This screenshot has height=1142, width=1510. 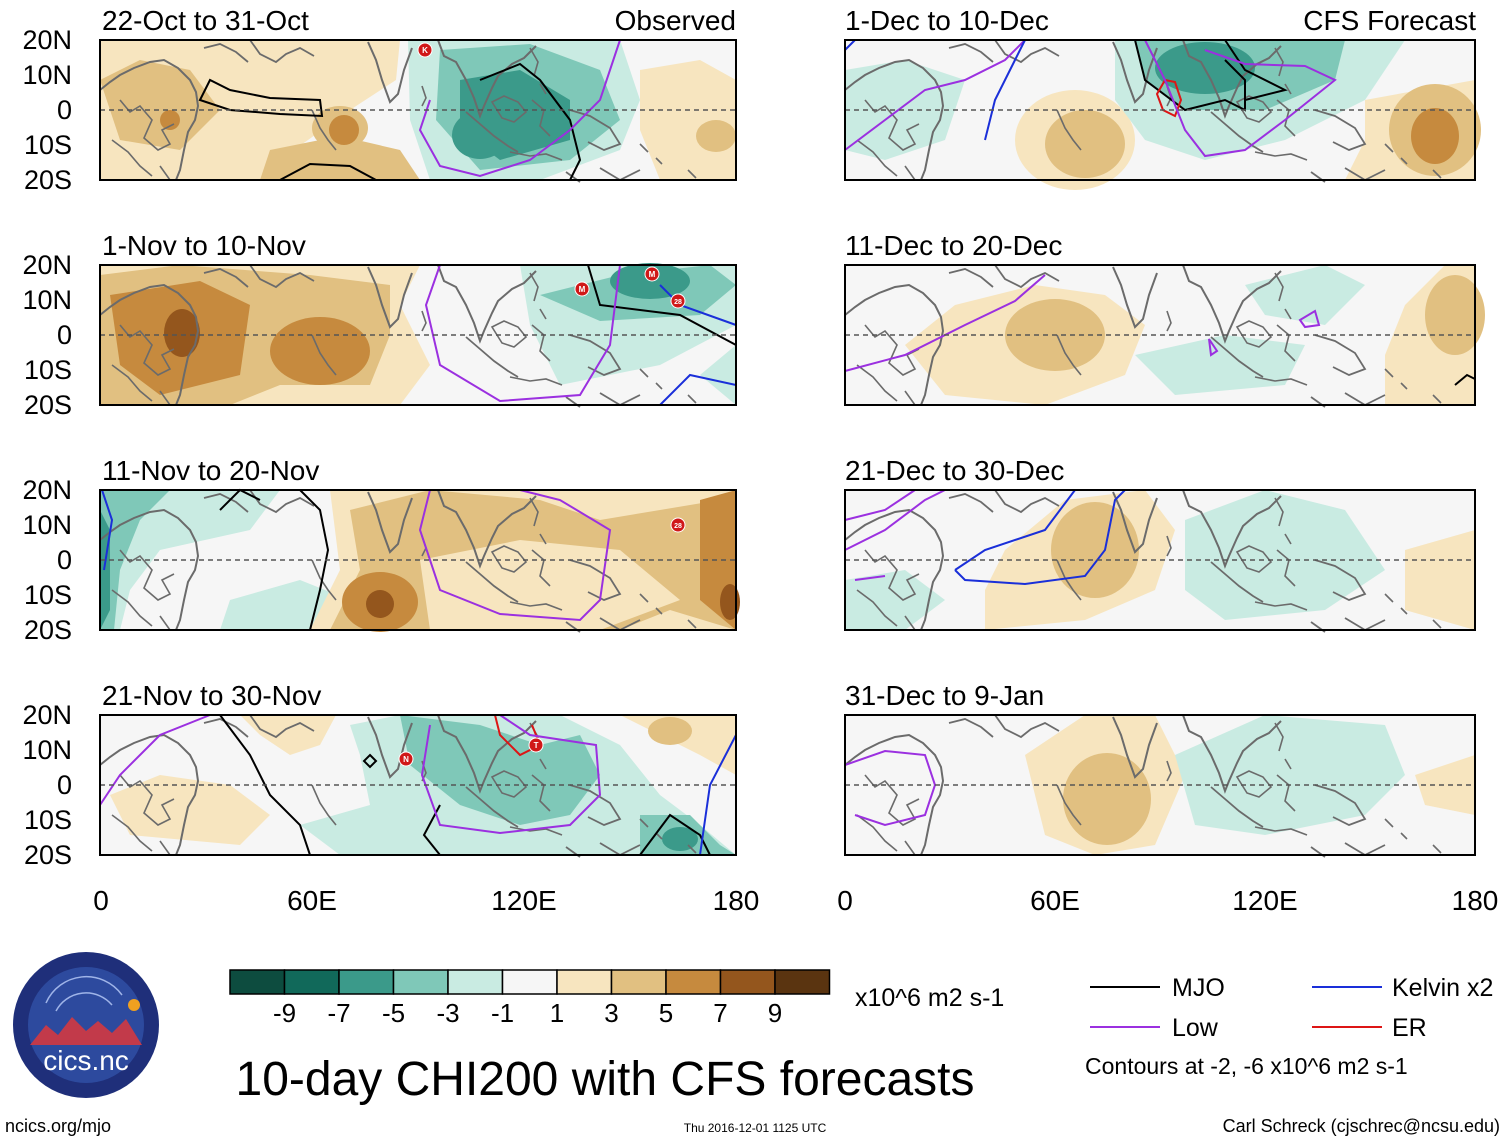 What do you see at coordinates (204, 245) in the screenshot?
I see `panel-title: 1-Nov to 10-Nov` at bounding box center [204, 245].